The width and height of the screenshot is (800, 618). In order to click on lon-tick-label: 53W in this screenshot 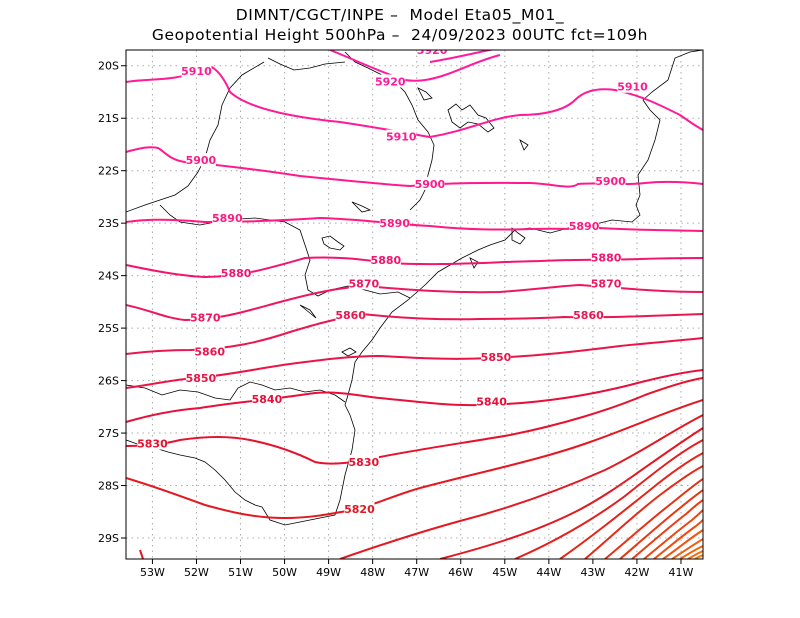, I will do `click(152, 572)`.